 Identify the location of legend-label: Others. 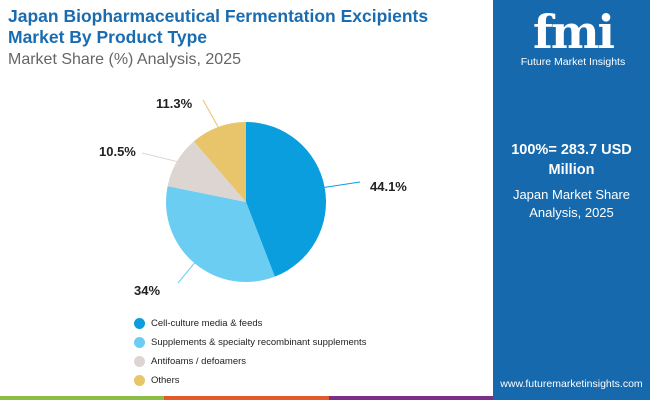
(165, 380).